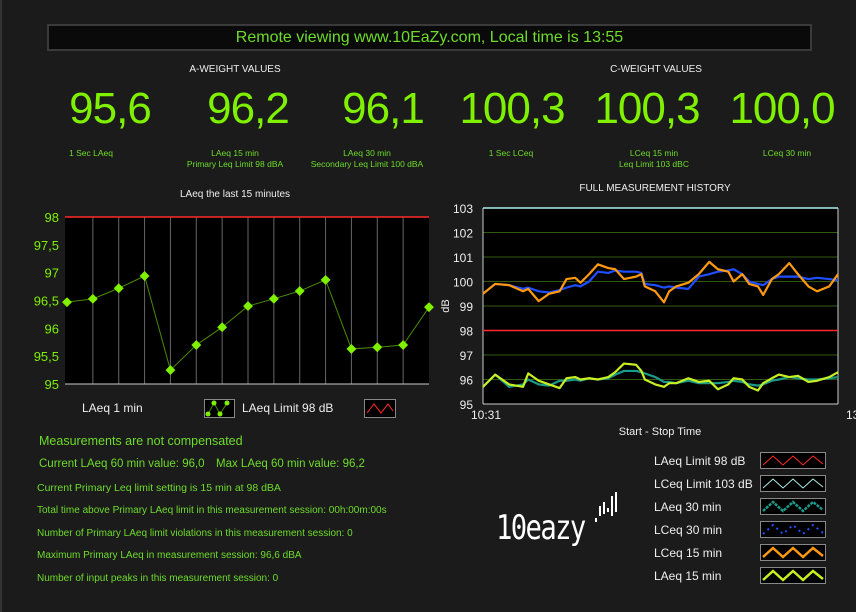 This screenshot has height=612, width=856. Describe the element at coordinates (787, 153) in the screenshot. I see `lceq-30min-label: LCeq 30 min` at that location.